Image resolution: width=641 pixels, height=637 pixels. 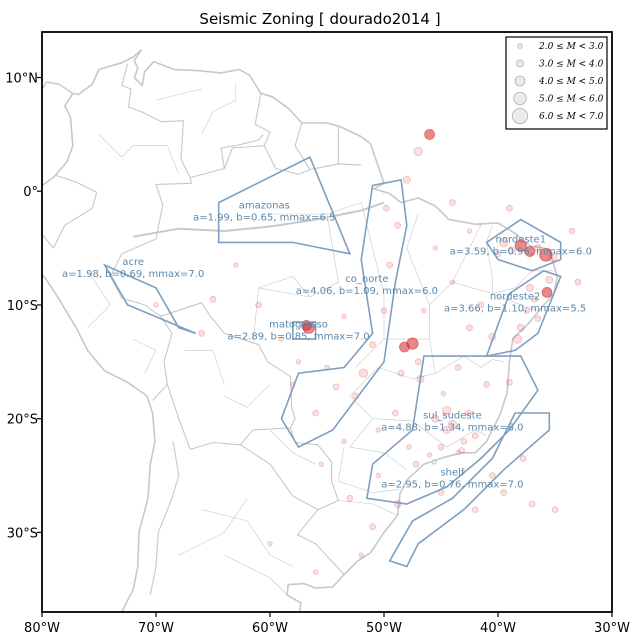 I want to click on legend-label: 2.0 ≤ M < 3.0, so click(x=571, y=47).